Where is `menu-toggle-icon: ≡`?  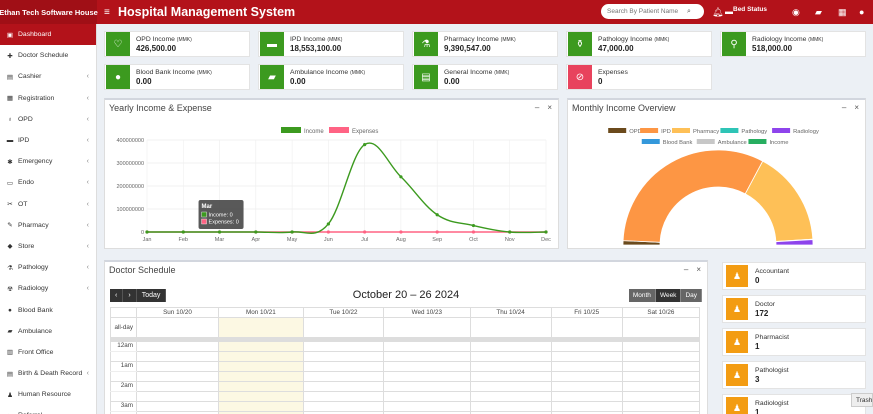
menu-toggle-icon: ≡ is located at coordinates (107, 12).